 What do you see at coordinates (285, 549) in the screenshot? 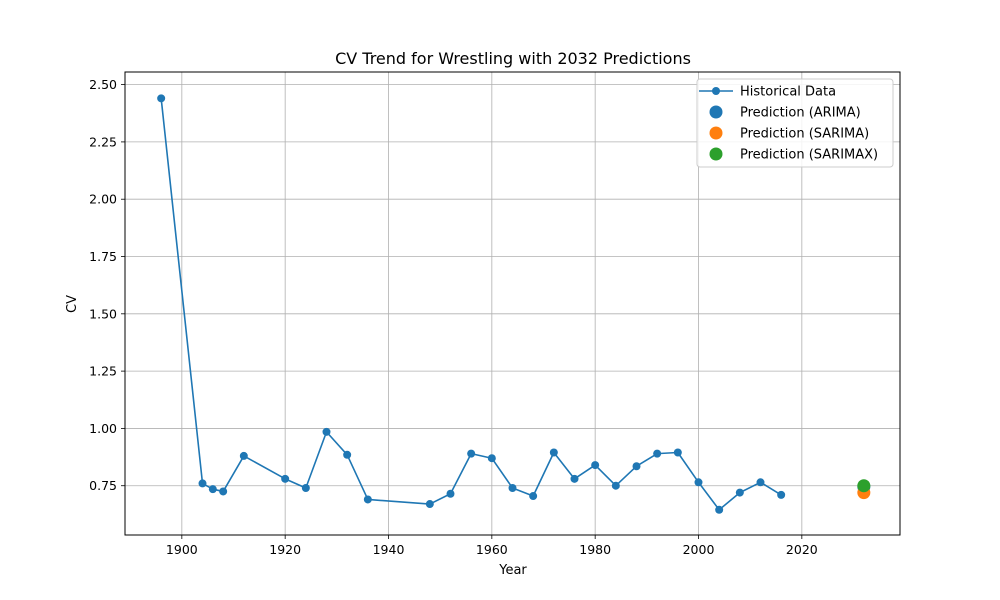
I see `x-tick-label: 1920` at bounding box center [285, 549].